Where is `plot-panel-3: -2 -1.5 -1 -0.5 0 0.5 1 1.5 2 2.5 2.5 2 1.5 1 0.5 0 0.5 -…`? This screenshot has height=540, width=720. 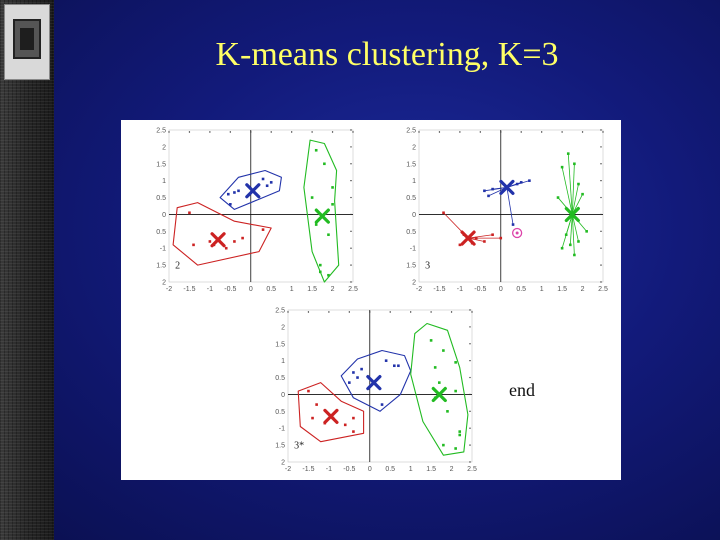 plot-panel-3: -2 -1.5 -1 -0.5 0 0.5 1 1.5 2 2.5 2.5 2 1.5 1 0.5 0 0.5 -… is located at coordinates (376, 391).